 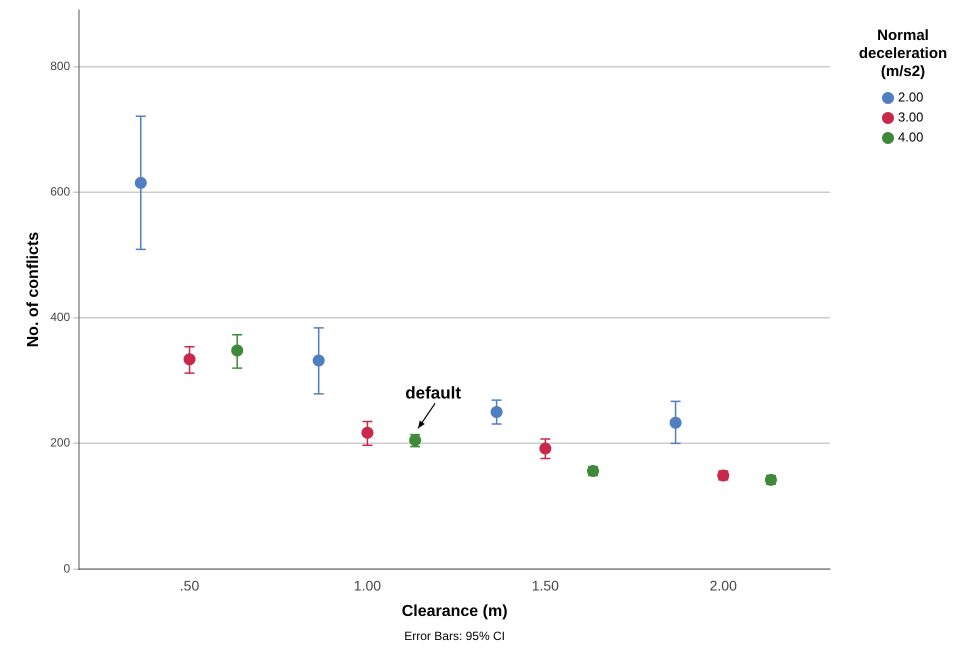 What do you see at coordinates (911, 137) in the screenshot?
I see `legend-label: 4.00` at bounding box center [911, 137].